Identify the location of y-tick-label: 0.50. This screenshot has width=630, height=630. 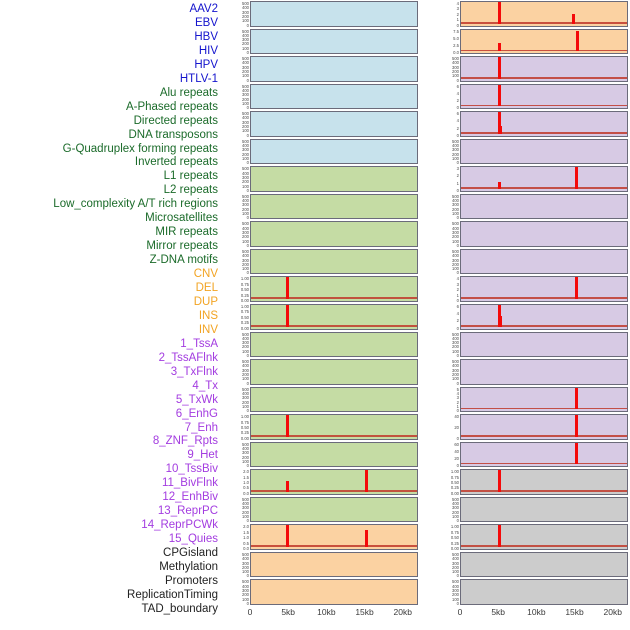
(454, 483).